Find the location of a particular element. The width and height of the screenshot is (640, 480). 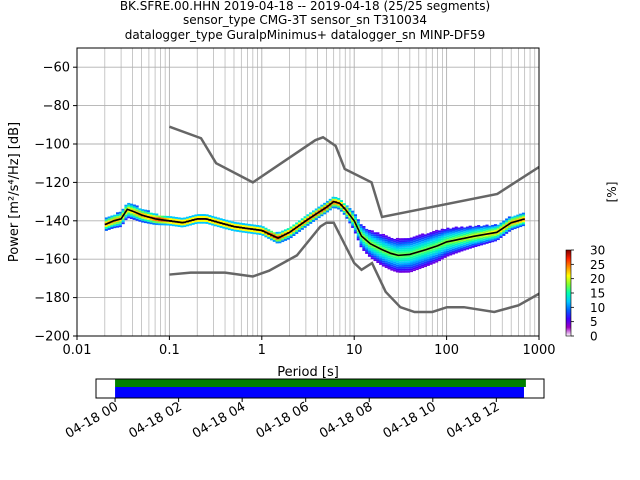

colorbar-tick-label: 30 is located at coordinates (597, 251).